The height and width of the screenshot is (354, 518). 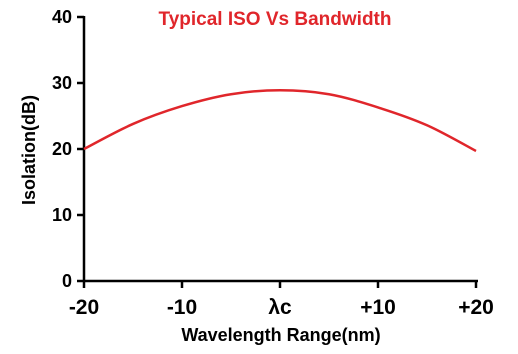 I want to click on x-tick-label: λc, so click(x=280, y=307).